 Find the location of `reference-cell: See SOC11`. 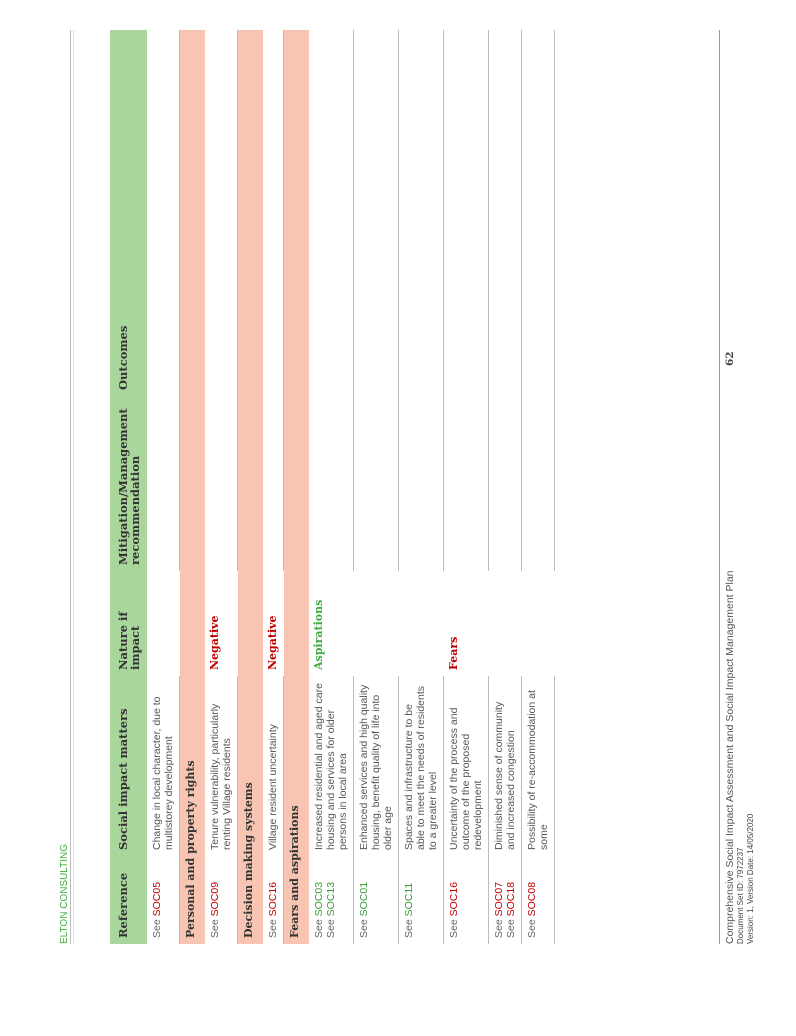

reference-cell: See SOC11 is located at coordinates (421, 900).